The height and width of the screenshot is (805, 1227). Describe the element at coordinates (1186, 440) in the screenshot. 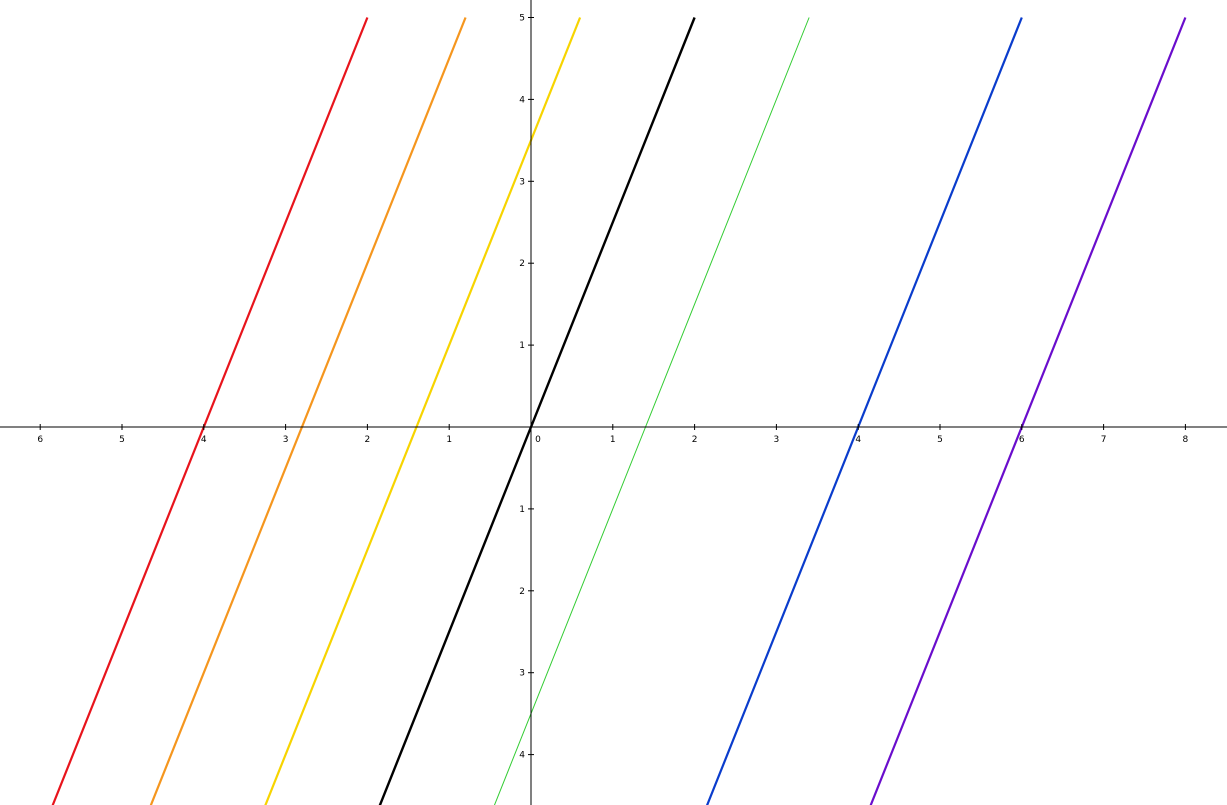

I see `x-tick-label: 8` at that location.